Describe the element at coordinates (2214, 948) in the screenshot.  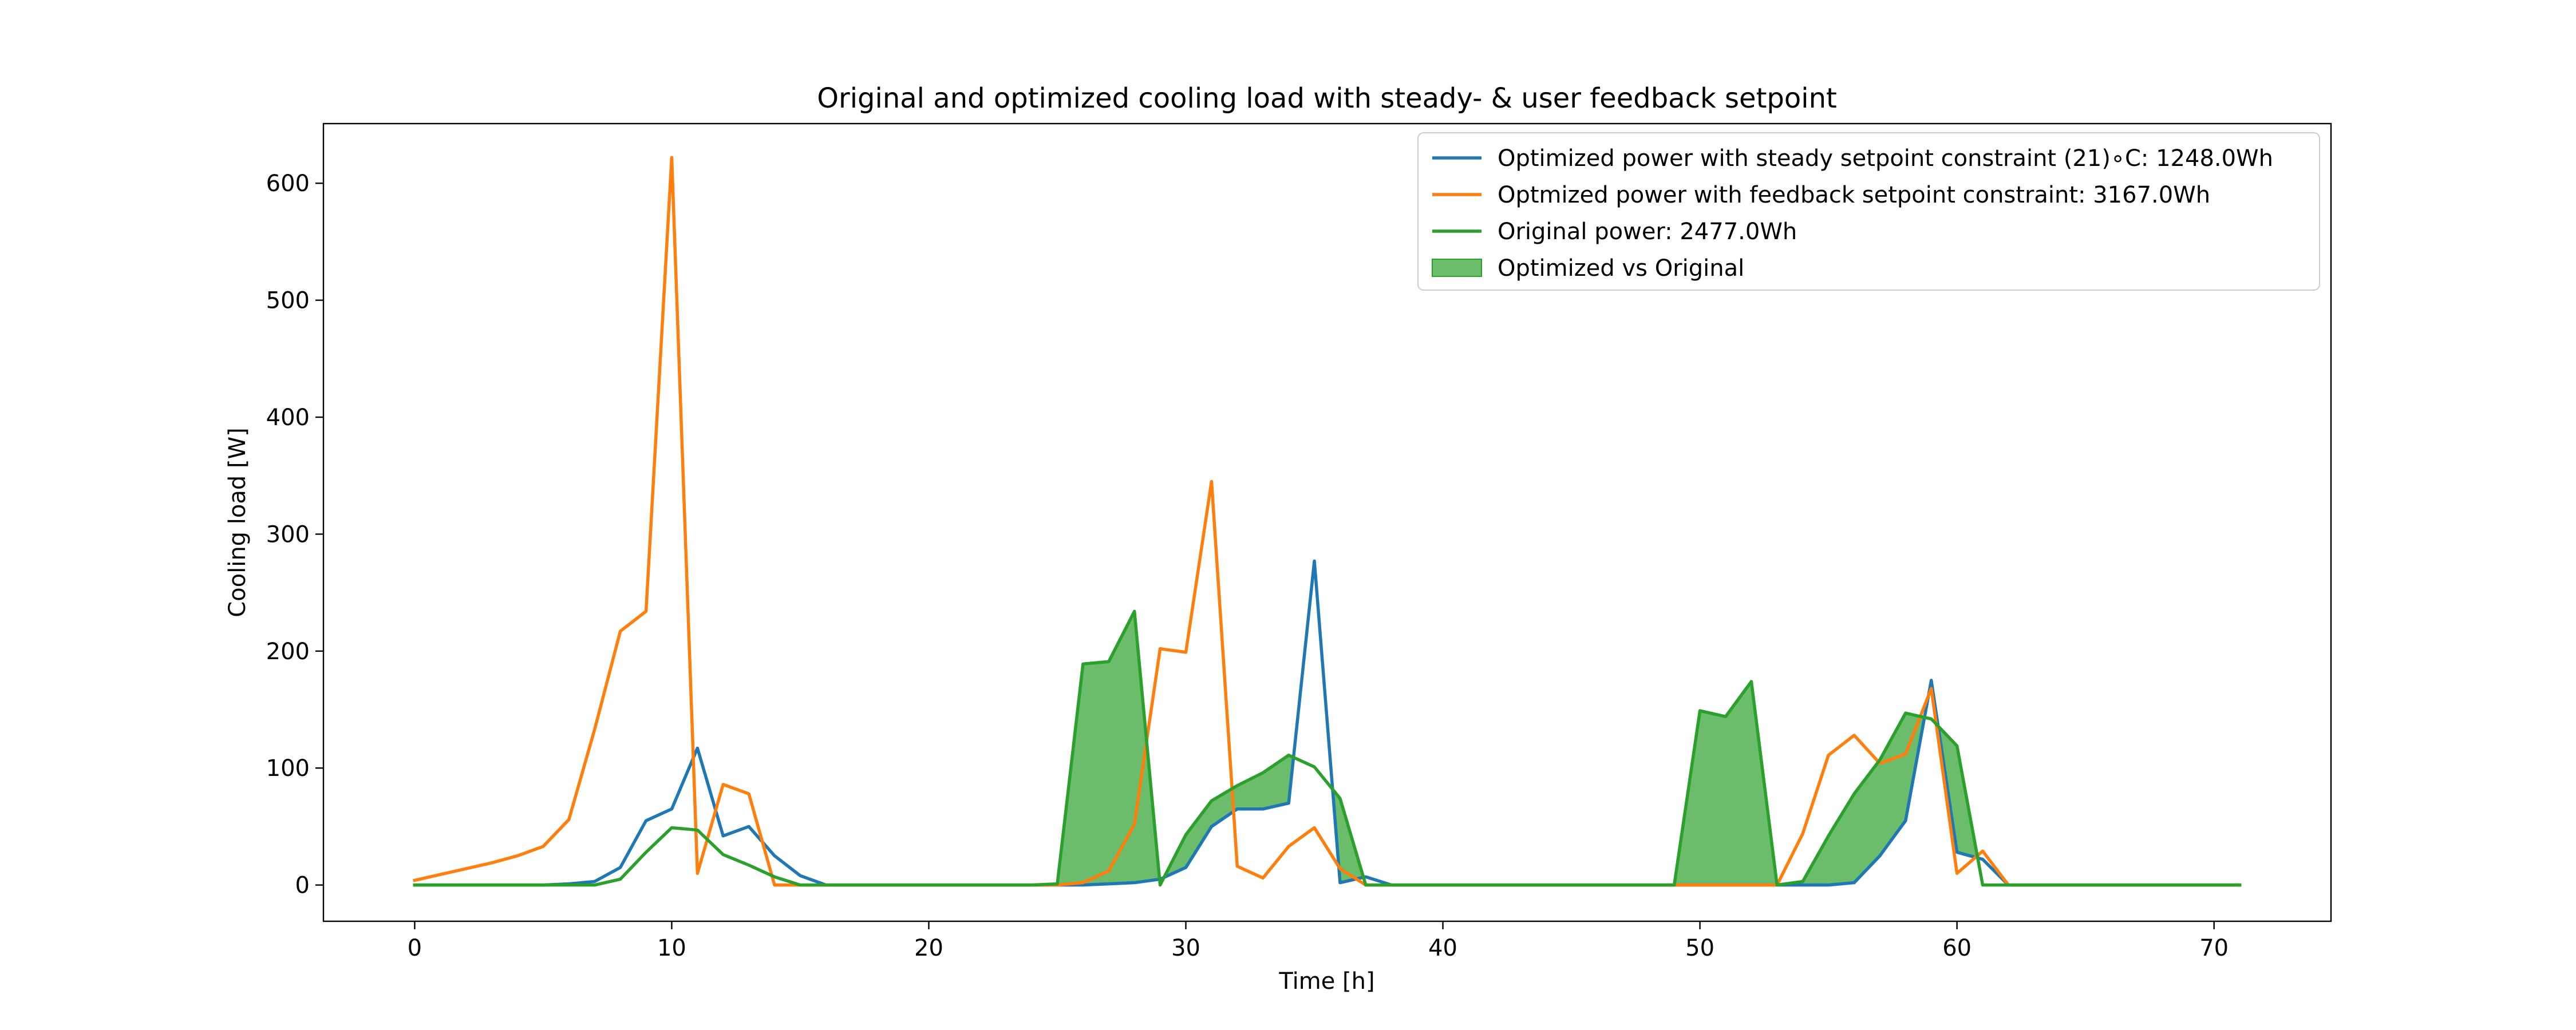
I see `x-tick-label: 70` at that location.